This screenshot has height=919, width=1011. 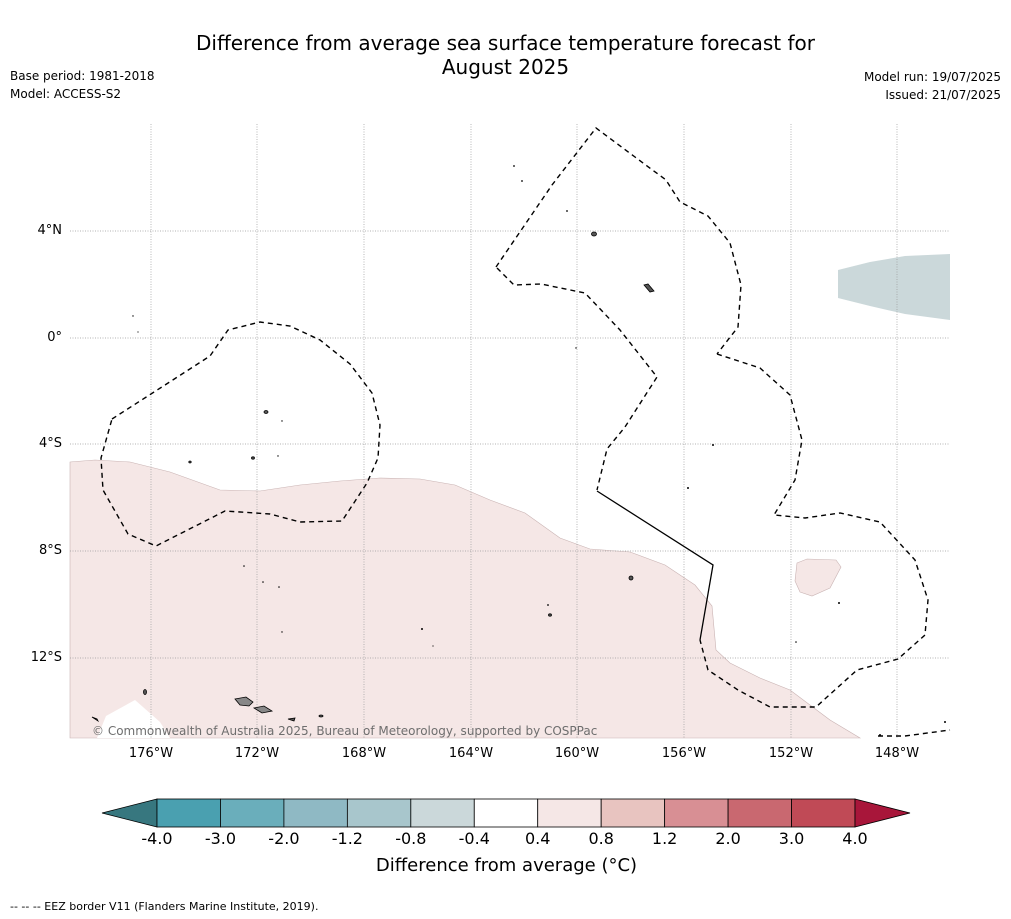 What do you see at coordinates (932, 77) in the screenshot?
I see `model-run: Model run: 19/07/2025` at bounding box center [932, 77].